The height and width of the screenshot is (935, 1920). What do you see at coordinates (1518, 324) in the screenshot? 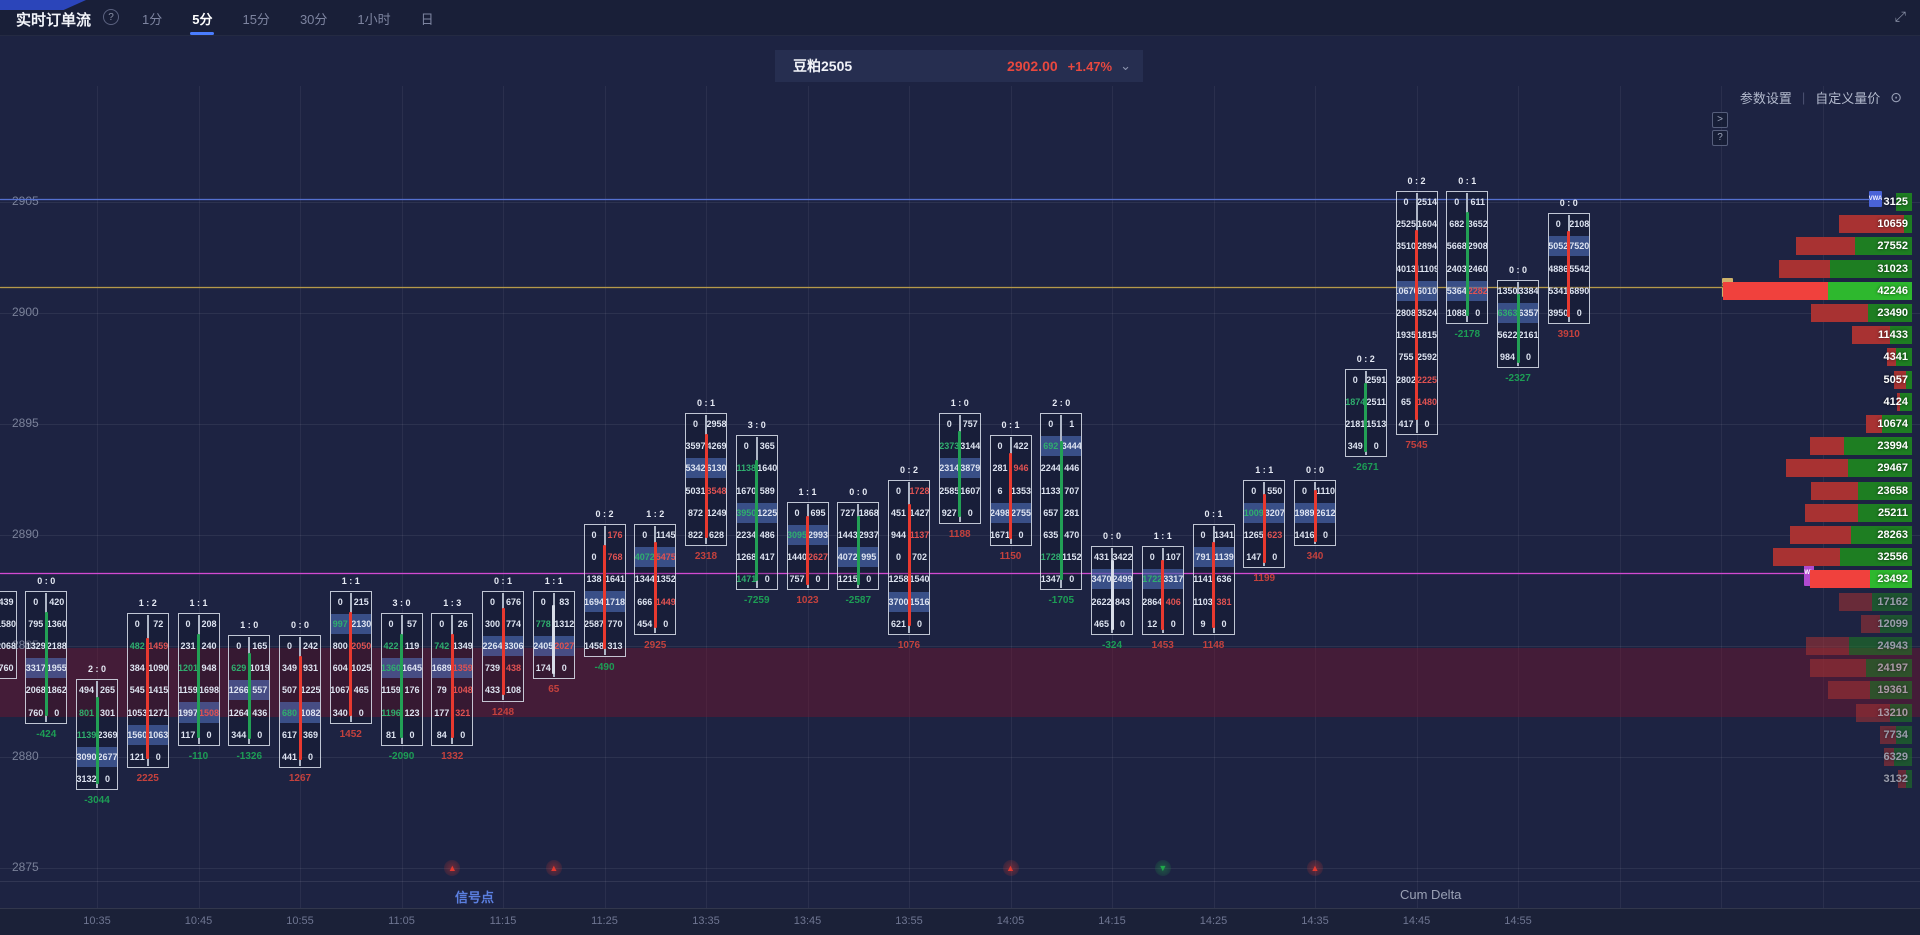
I see `footprint-candle: 1350 3384 6363 6357 5622 2161 984 0 0 : 0 -2327` at bounding box center [1518, 324].